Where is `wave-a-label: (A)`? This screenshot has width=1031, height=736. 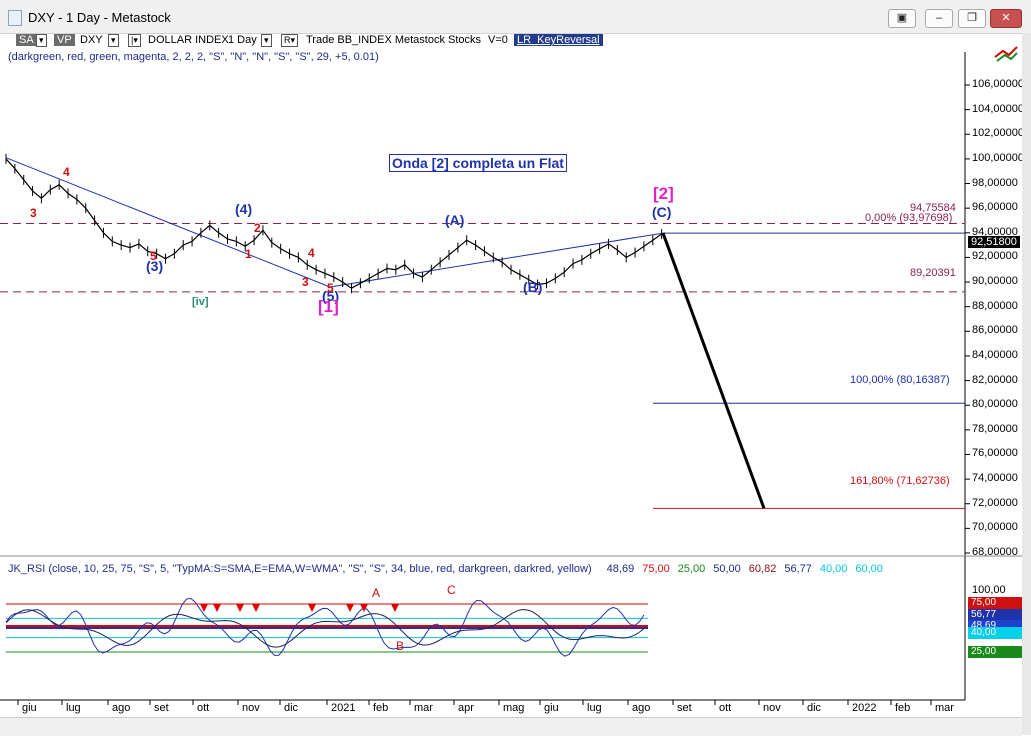 wave-a-label: (A) is located at coordinates (455, 220).